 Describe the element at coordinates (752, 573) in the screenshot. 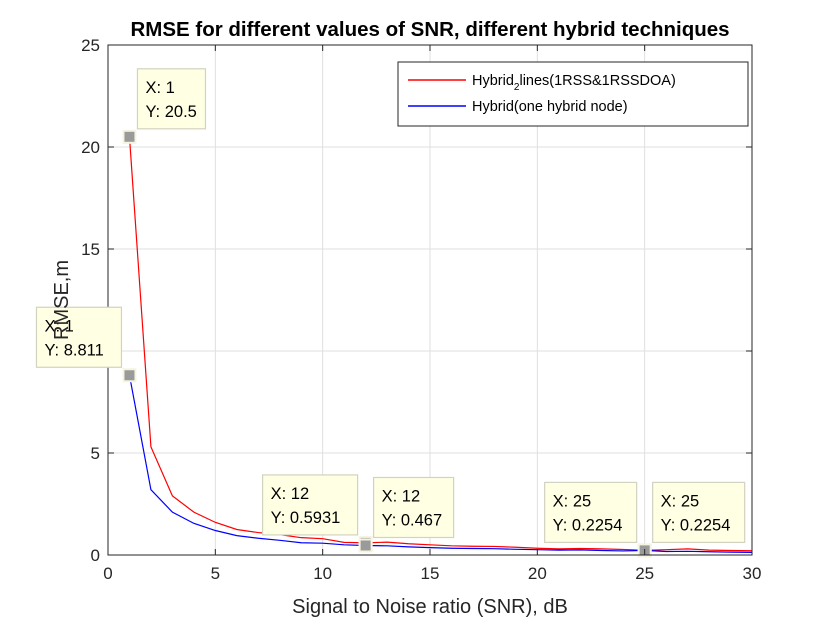

I see `x-tick-label: 30` at that location.